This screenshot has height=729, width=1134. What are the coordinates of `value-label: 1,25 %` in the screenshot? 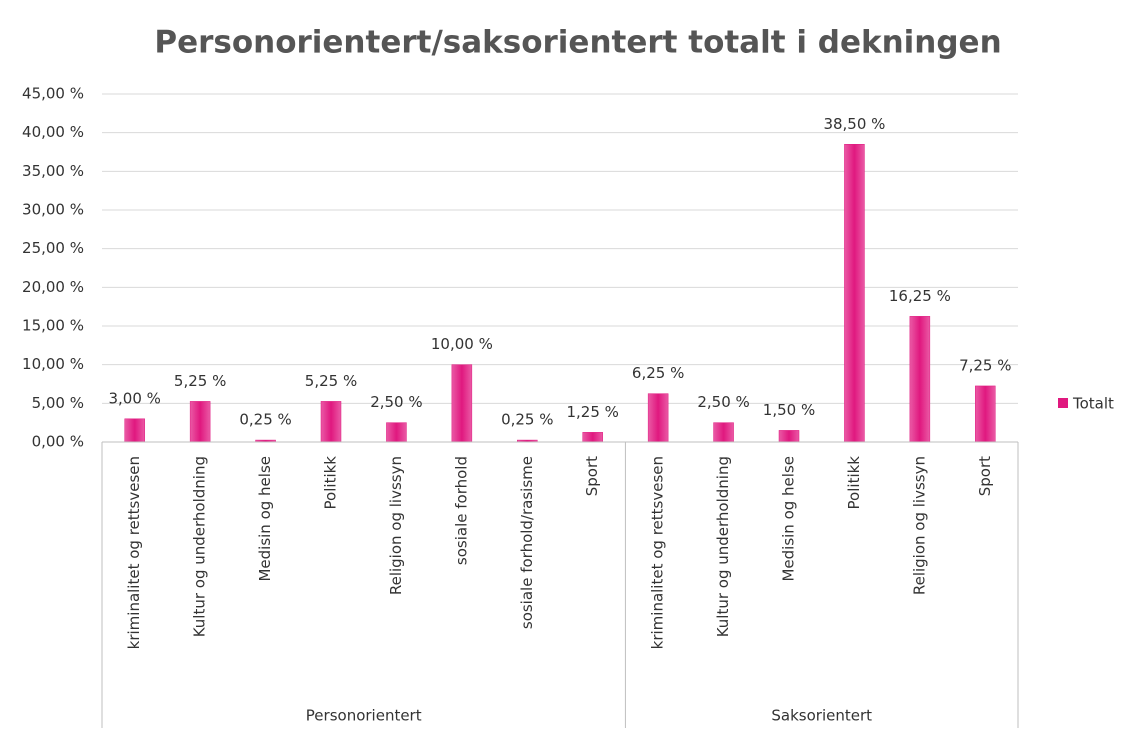 It's located at (593, 412).